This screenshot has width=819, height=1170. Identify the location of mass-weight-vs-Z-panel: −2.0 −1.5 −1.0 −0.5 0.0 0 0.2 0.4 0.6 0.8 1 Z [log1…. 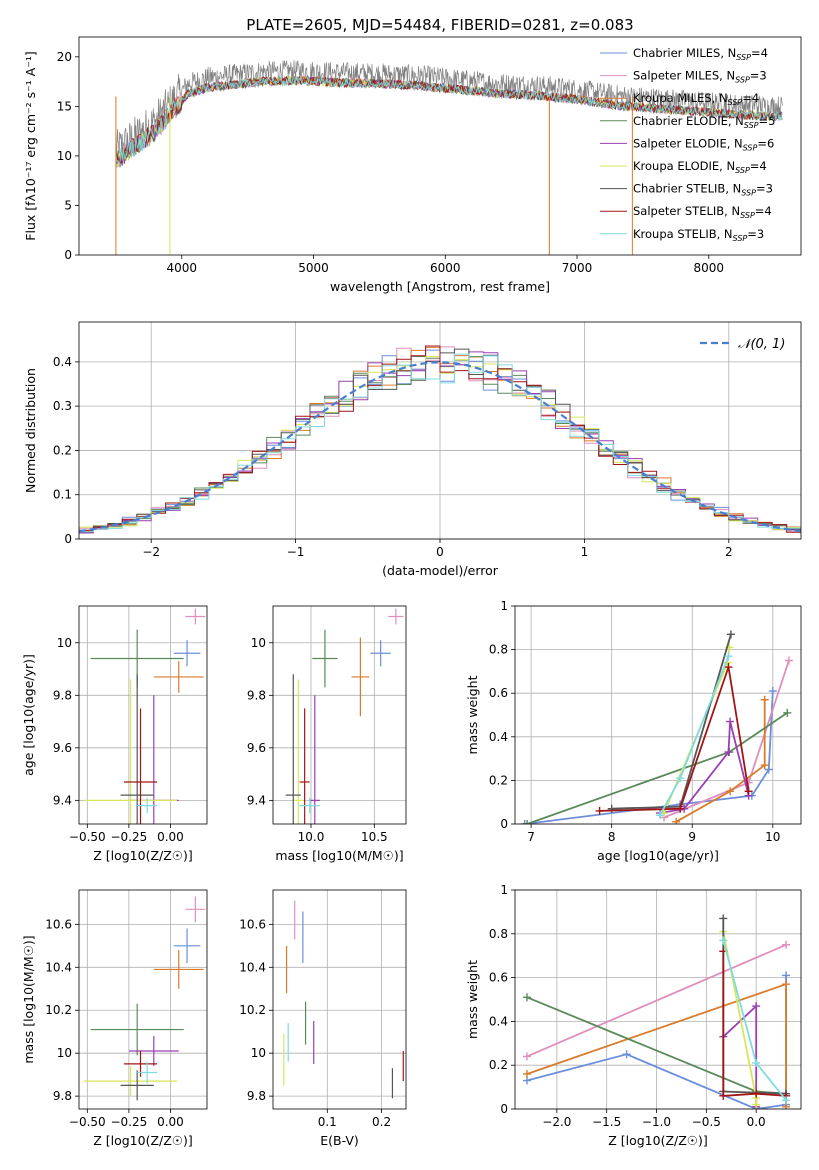
(633, 1015).